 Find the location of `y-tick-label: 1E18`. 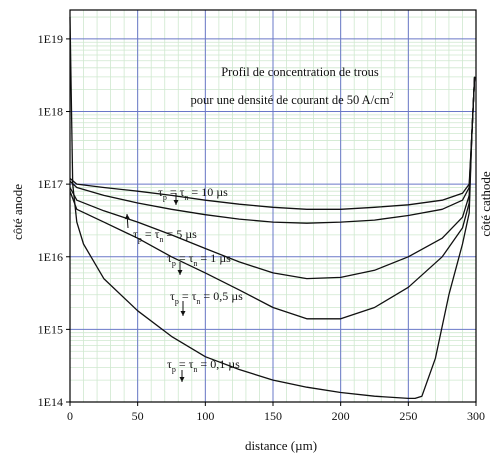

y-tick-label: 1E18 is located at coordinates (50, 112).